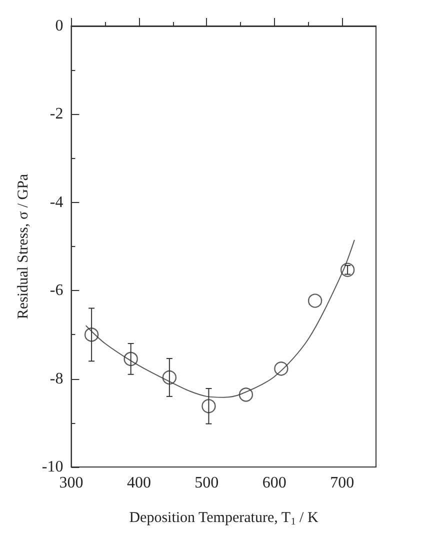 This screenshot has height=550, width=422. I want to click on x-tick-label: 500, so click(206, 483).